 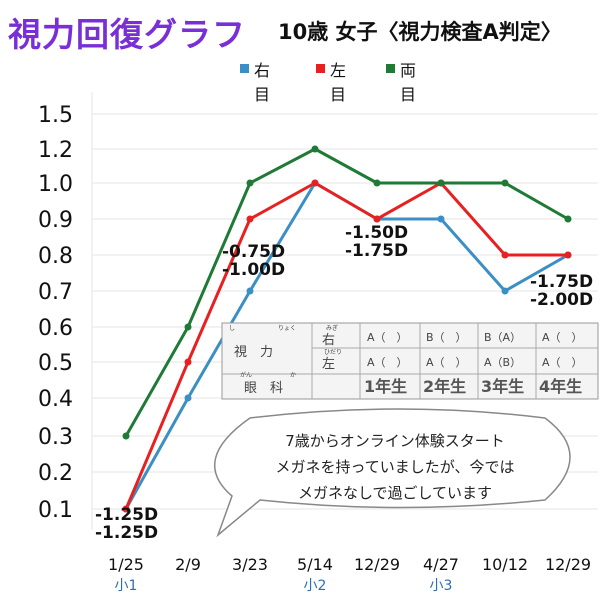 What do you see at coordinates (55, 184) in the screenshot?
I see `y-tick-label: 1.0` at bounding box center [55, 184].